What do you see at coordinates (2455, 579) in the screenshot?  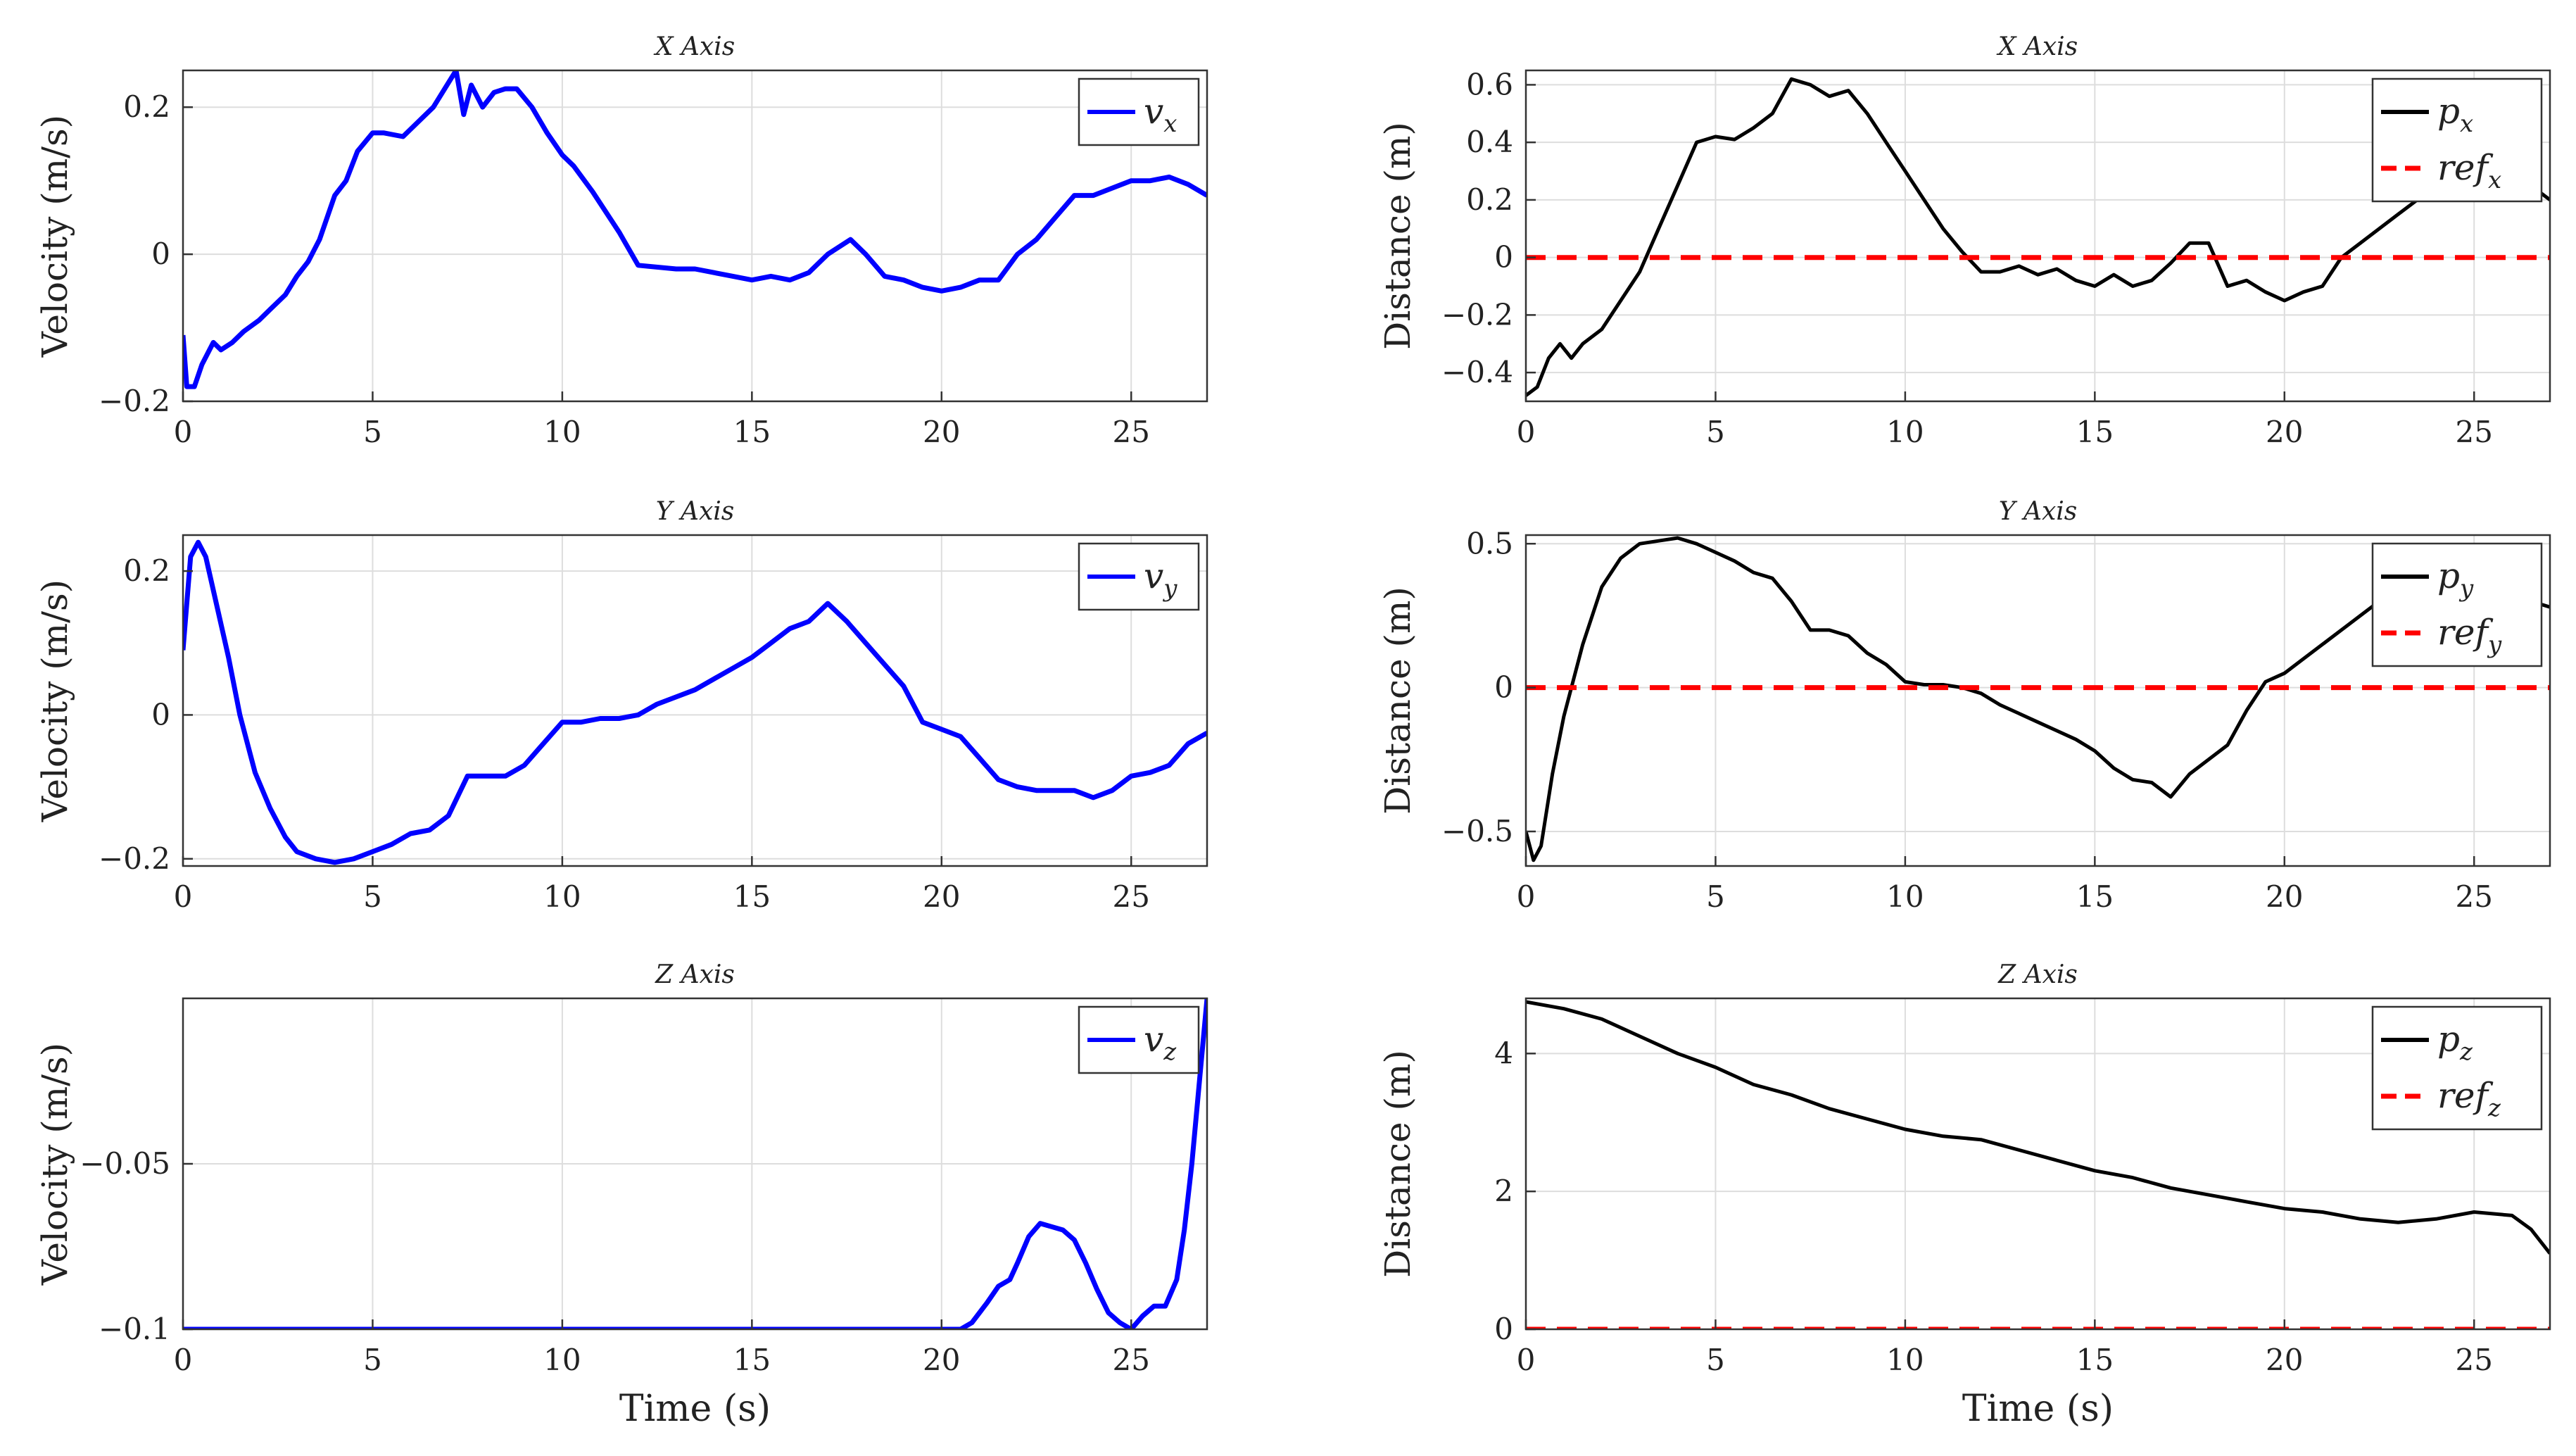 I see `legend-label: py` at bounding box center [2455, 579].